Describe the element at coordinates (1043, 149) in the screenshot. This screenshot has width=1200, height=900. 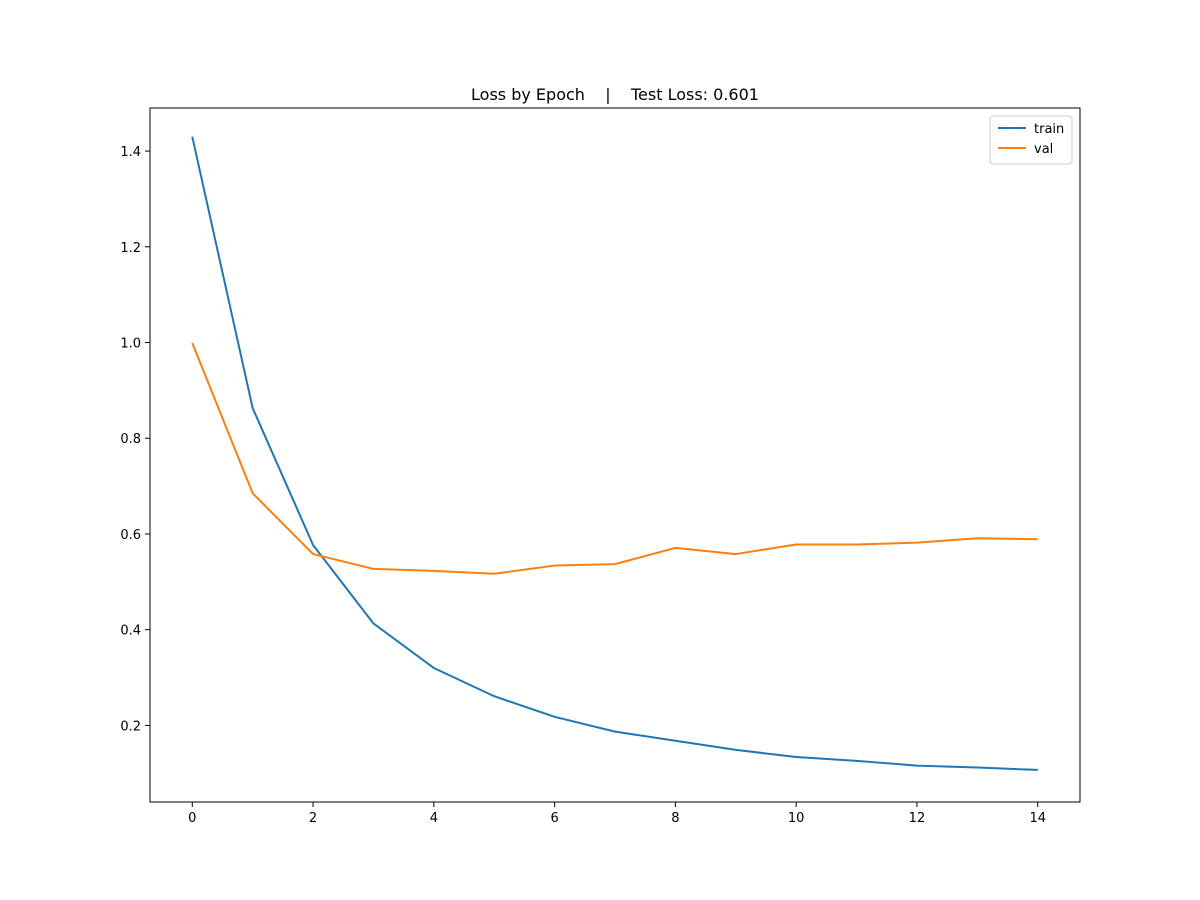
I see `legend-label-val: val` at that location.